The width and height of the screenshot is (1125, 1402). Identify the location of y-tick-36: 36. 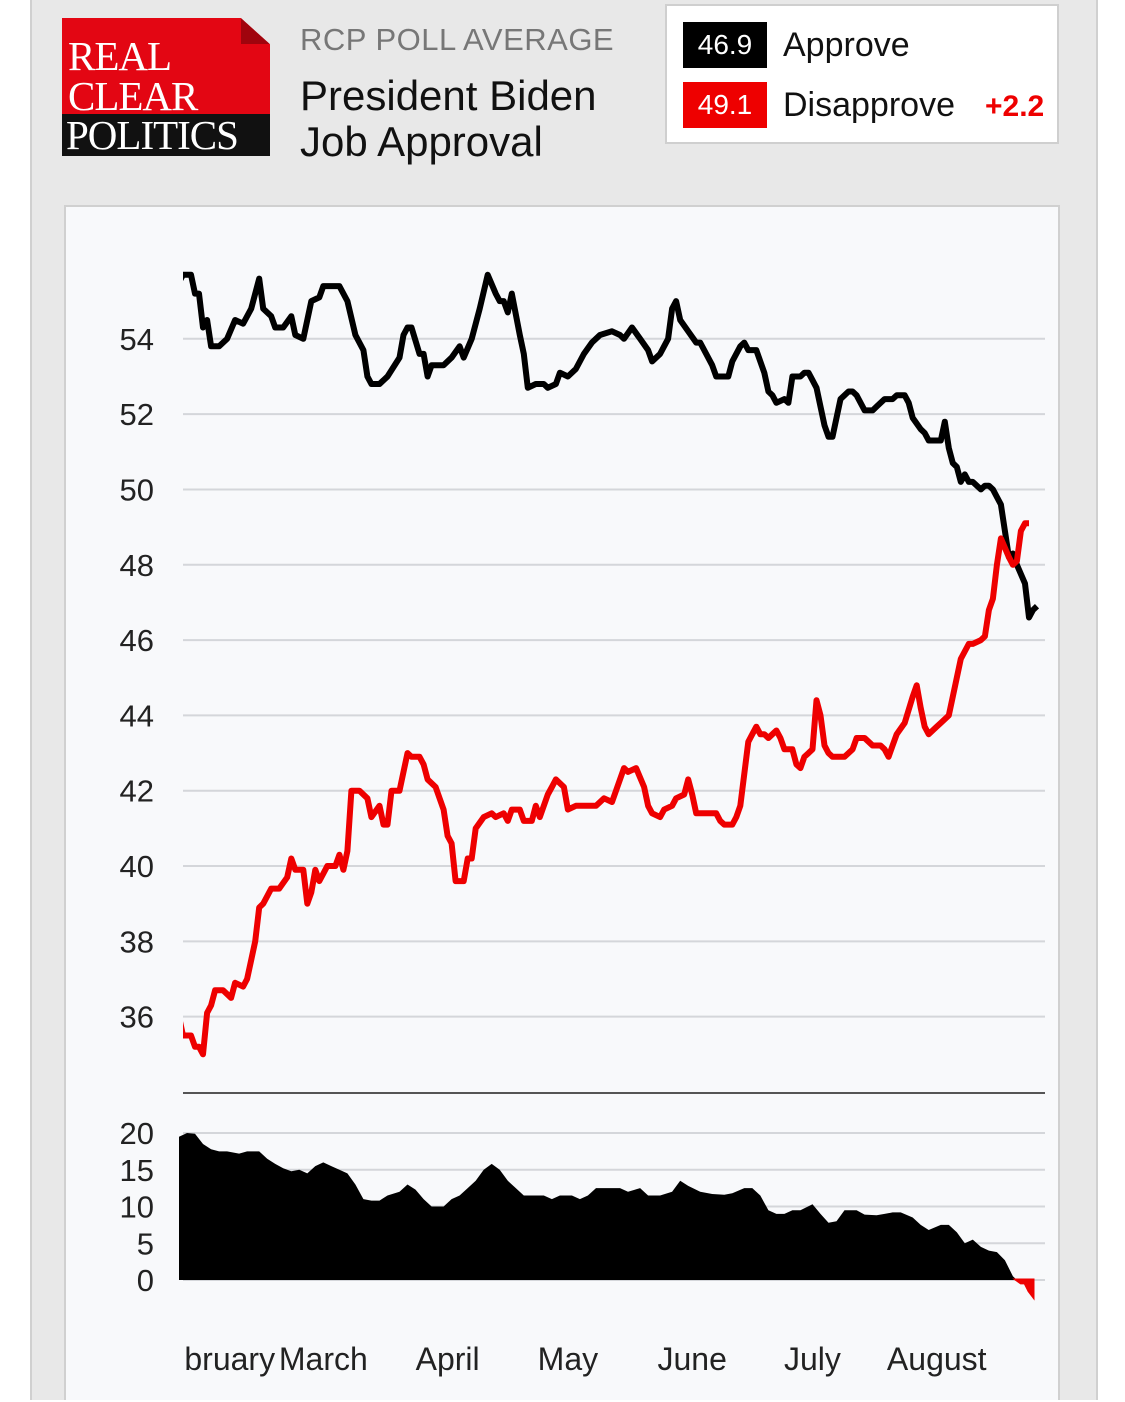
(137, 1017).